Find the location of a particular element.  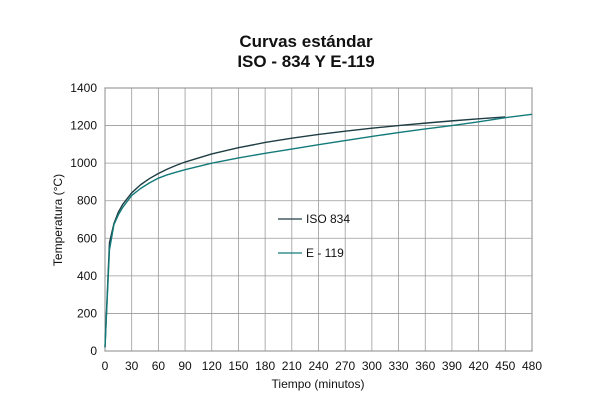

x-tick-label: 420 is located at coordinates (479, 366).